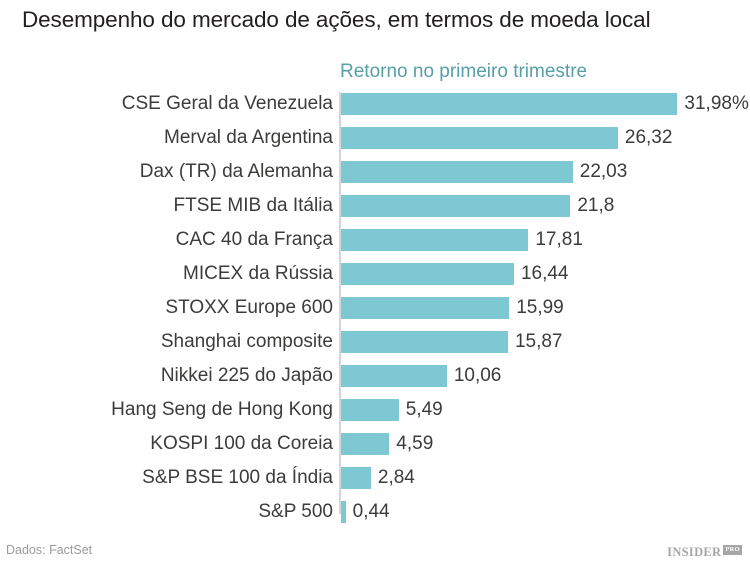 This screenshot has width=750, height=565. I want to click on bar-value-label: 17,81, so click(559, 239).